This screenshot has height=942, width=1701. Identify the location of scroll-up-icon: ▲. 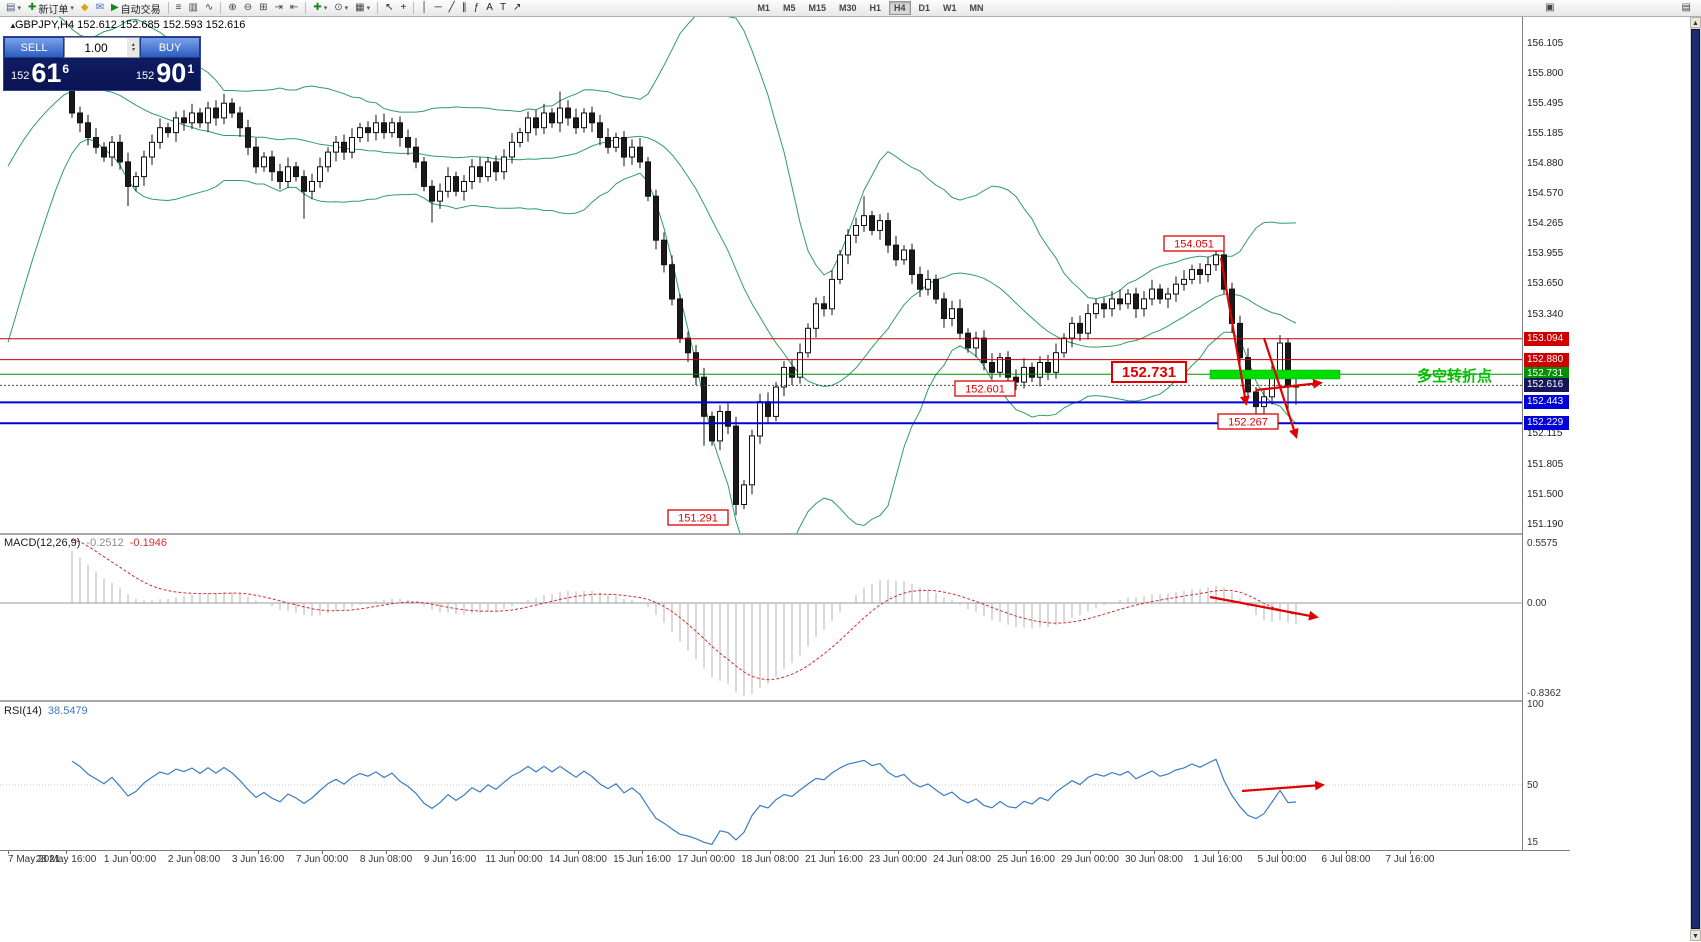
(1695, 22).